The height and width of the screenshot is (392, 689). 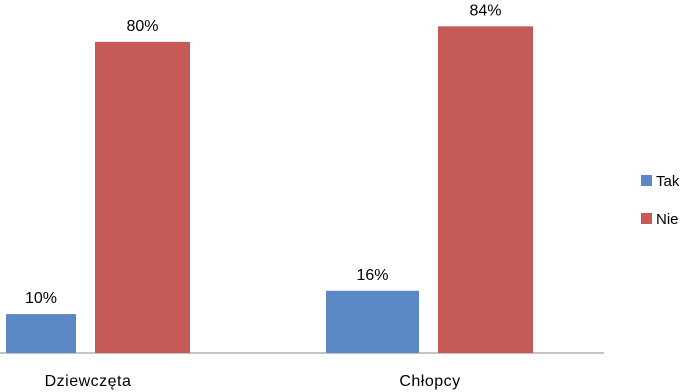 I want to click on value-label-nie-1: 84%, so click(x=485, y=10).